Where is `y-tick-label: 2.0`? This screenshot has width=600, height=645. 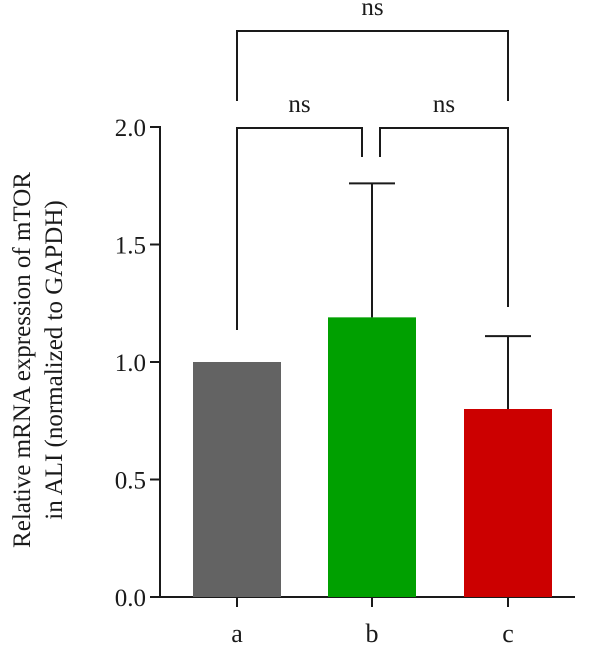
y-tick-label: 2.0 is located at coordinates (130, 128).